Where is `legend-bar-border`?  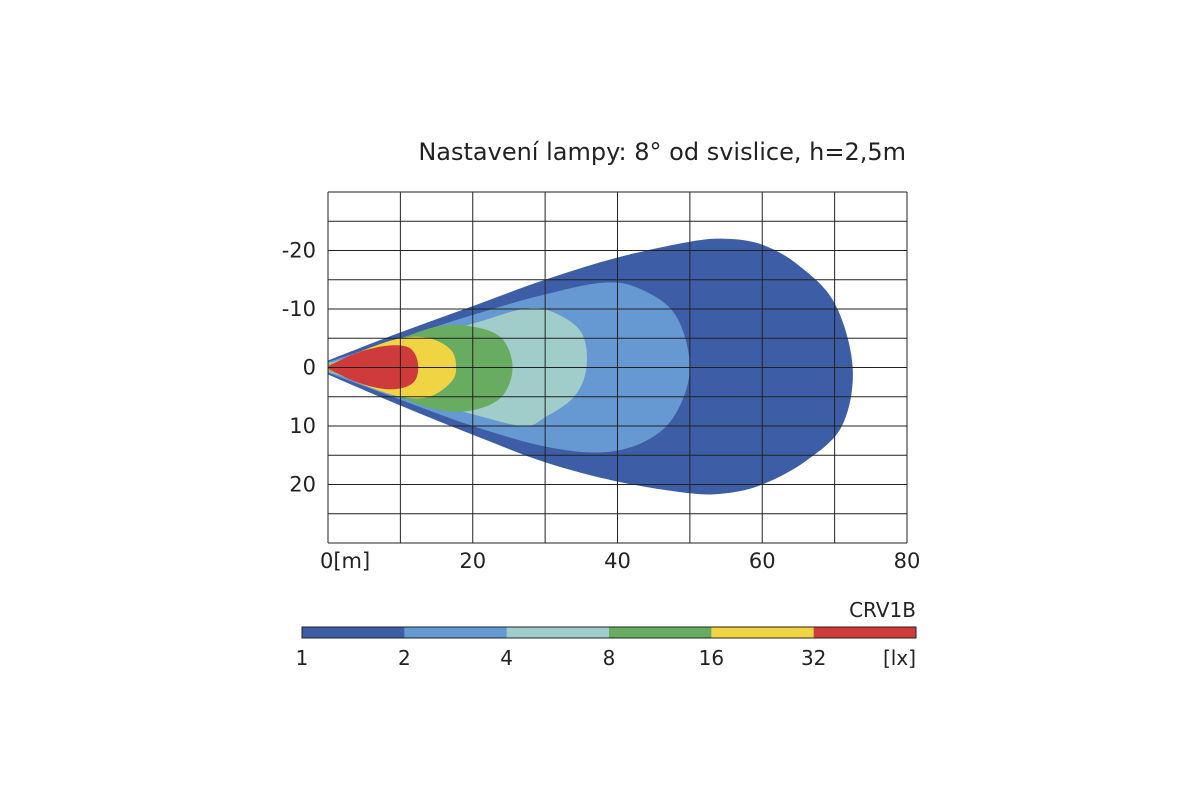 legend-bar-border is located at coordinates (609, 632).